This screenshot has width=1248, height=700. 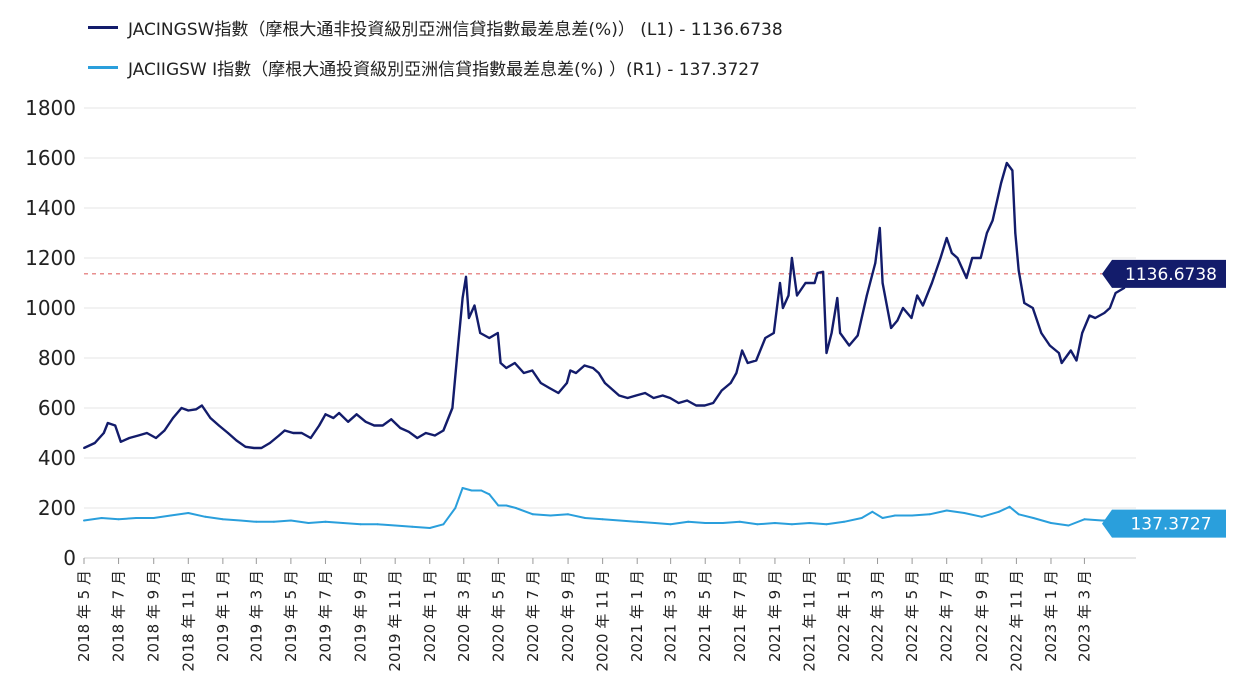 I want to click on y-tick-label: 800, so click(x=57, y=358).